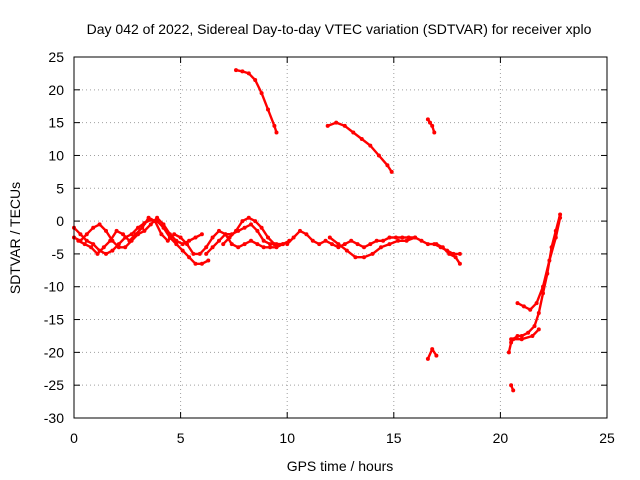 The image size is (640, 480). What do you see at coordinates (181, 438) in the screenshot?
I see `x-tick-label: 5` at bounding box center [181, 438].